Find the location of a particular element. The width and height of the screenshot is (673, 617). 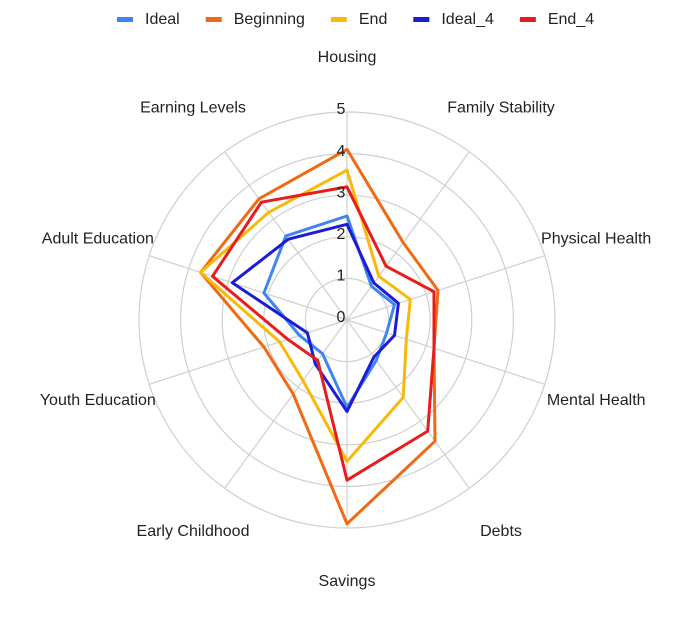

axis-label: Housing is located at coordinates (347, 57).